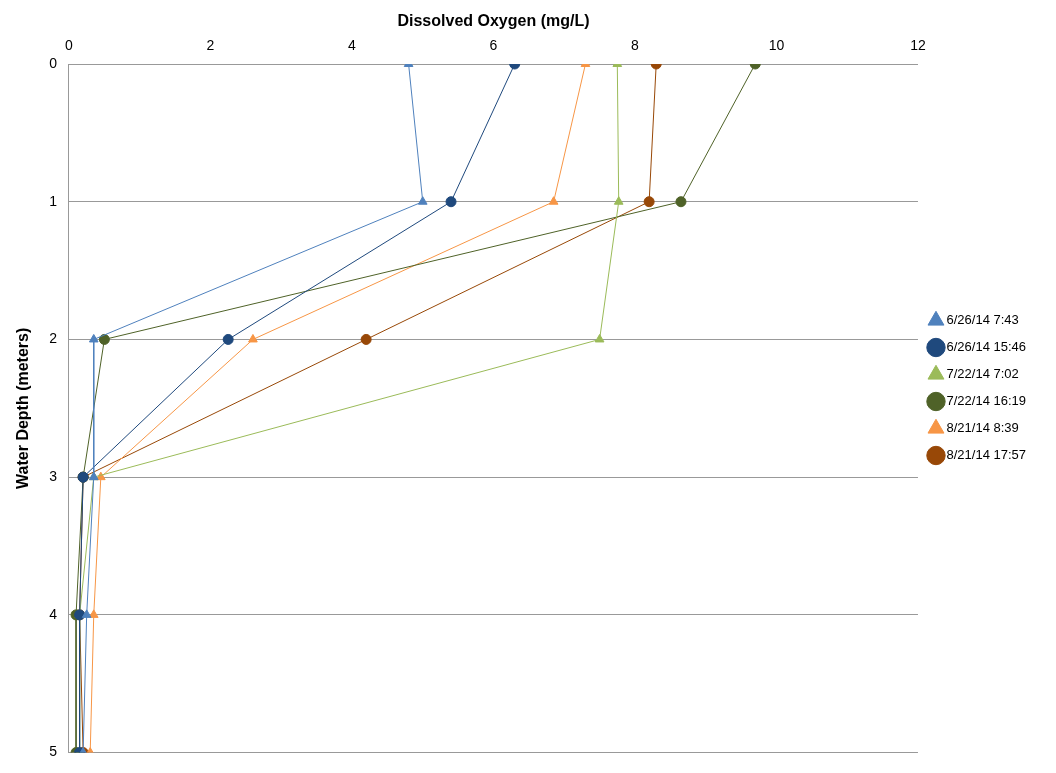 Image resolution: width=1056 pixels, height=773 pixels. What do you see at coordinates (53, 62) in the screenshot?
I see `y-tick-label: 0` at bounding box center [53, 62].